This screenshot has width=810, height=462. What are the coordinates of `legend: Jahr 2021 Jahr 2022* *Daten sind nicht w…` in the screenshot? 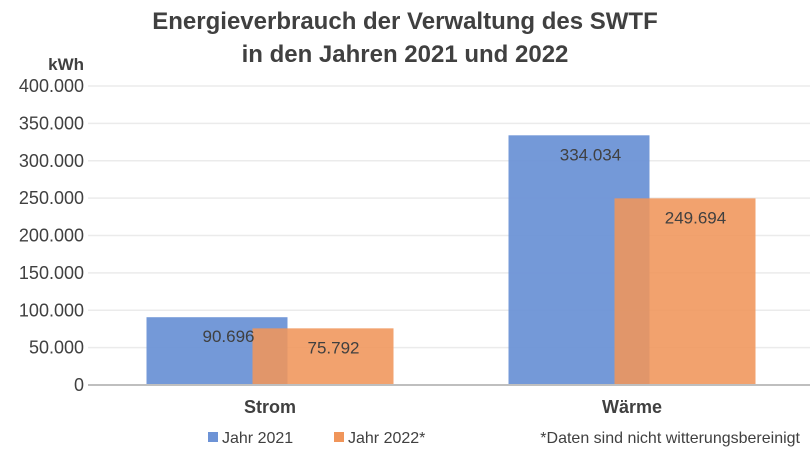 It's located at (504, 438).